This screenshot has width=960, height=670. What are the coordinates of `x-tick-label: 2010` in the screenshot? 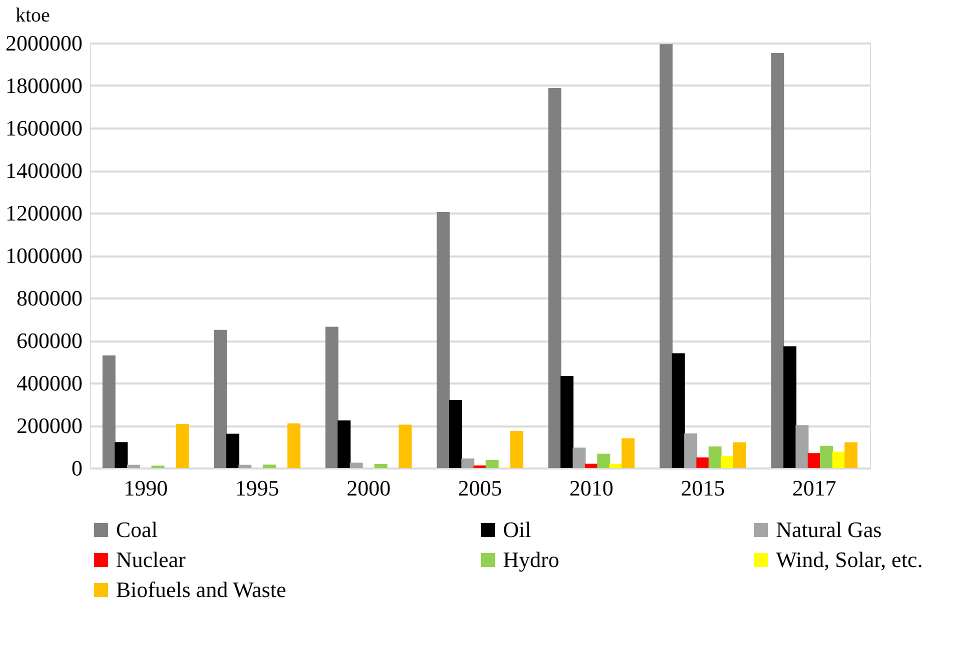 It's located at (591, 488).